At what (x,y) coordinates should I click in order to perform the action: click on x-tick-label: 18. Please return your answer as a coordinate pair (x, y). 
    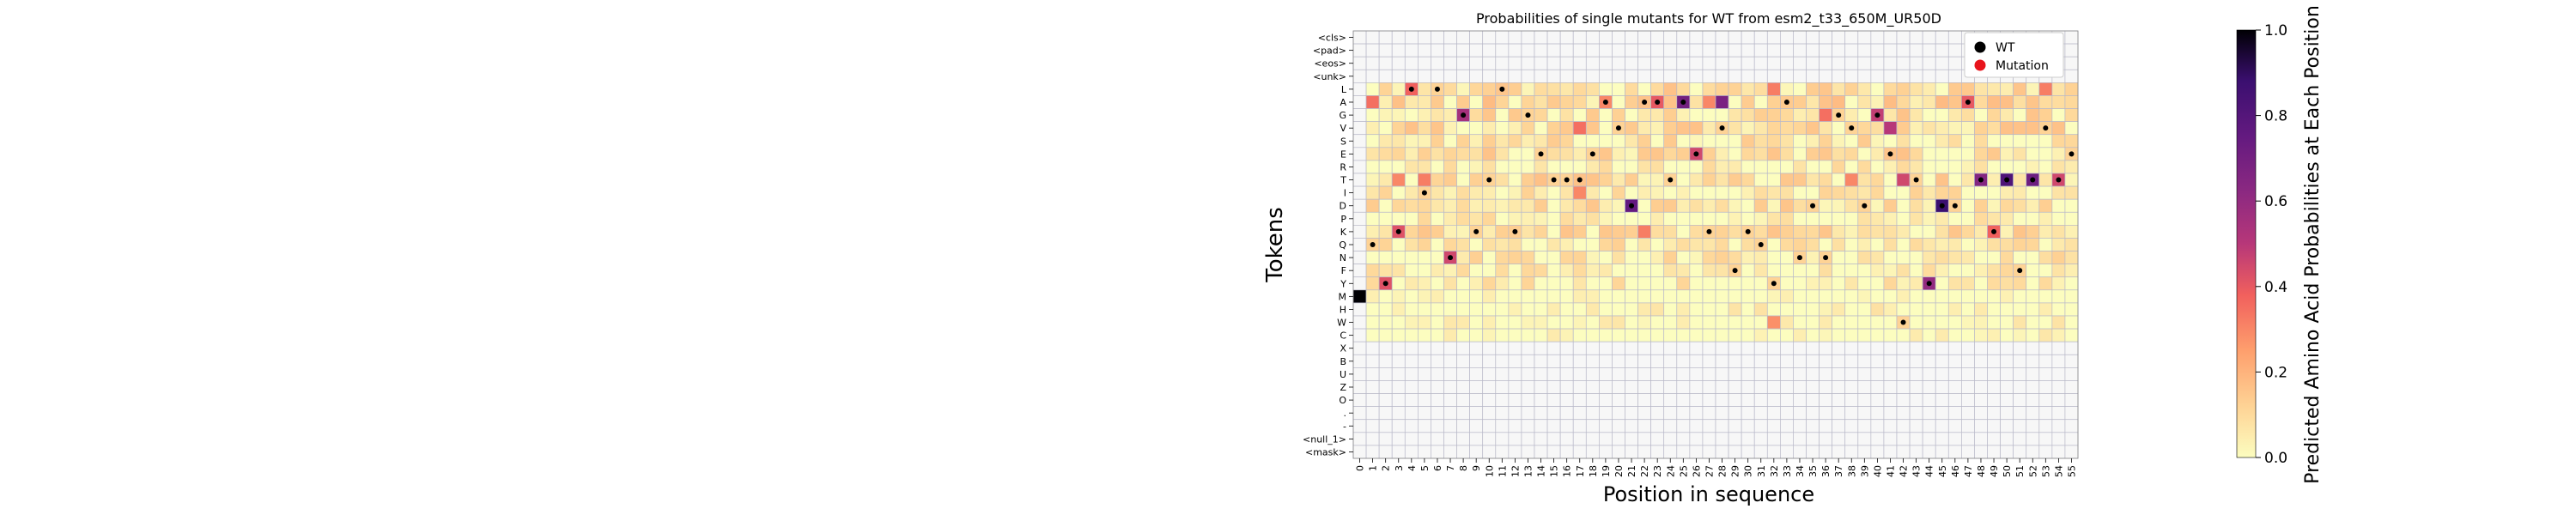
    Looking at the image, I should click on (1594, 471).